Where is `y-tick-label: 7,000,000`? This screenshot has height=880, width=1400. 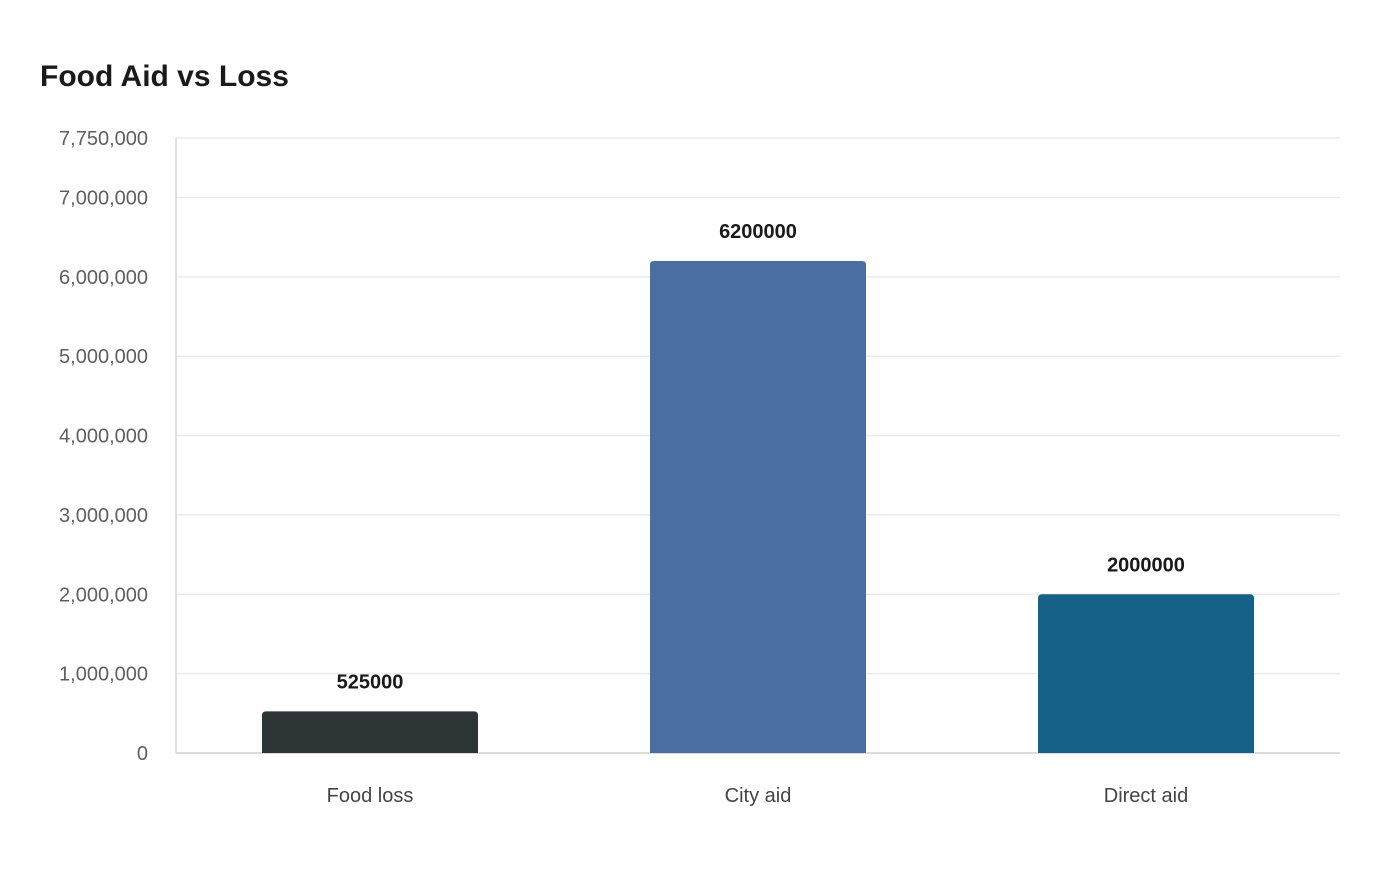
y-tick-label: 7,000,000 is located at coordinates (103, 199).